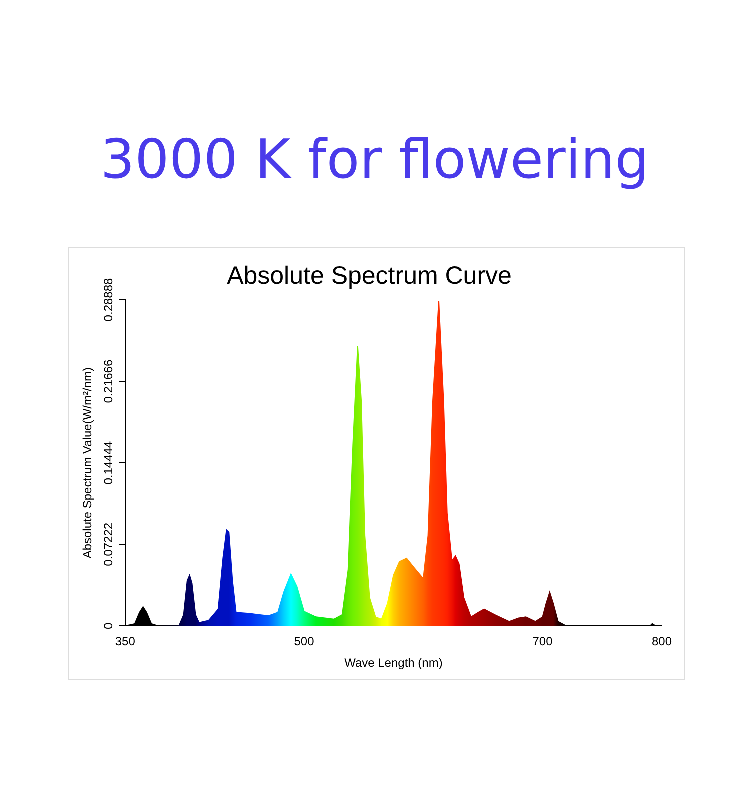 Image resolution: width=750 pixels, height=800 pixels. What do you see at coordinates (304, 641) in the screenshot?
I see `x-tick-label: 500` at bounding box center [304, 641].